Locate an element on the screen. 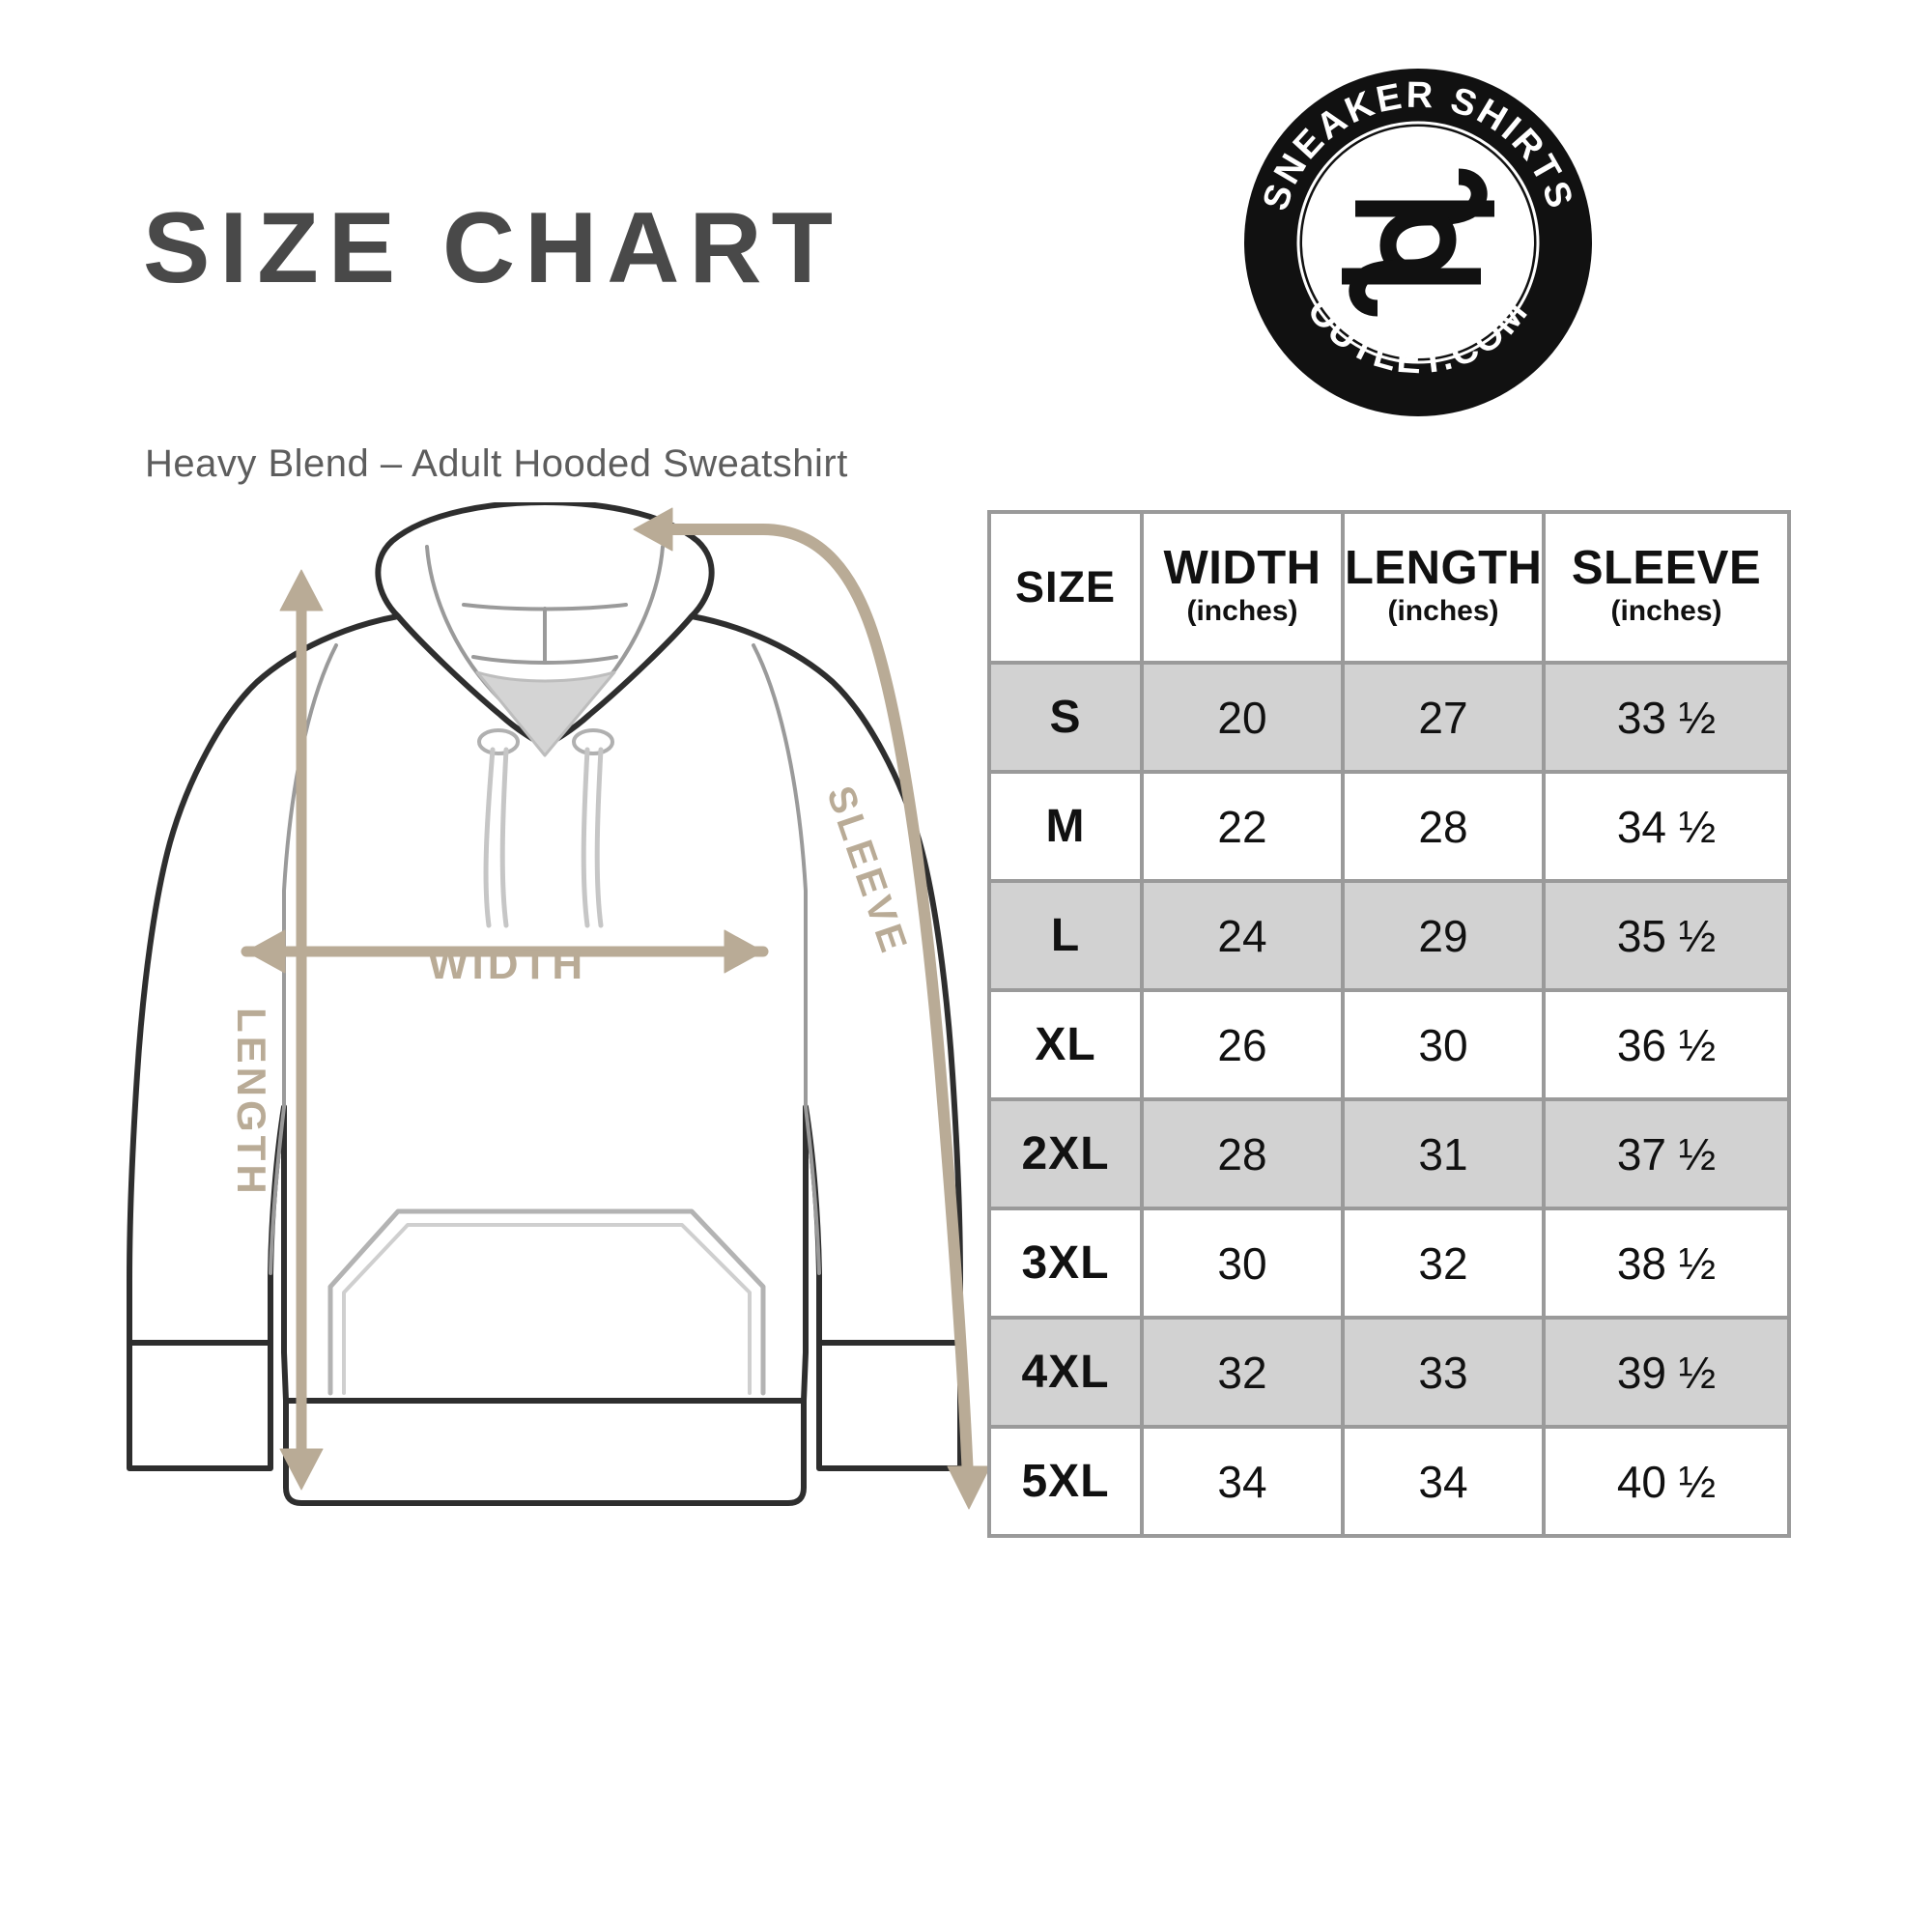 This screenshot has width=1932, height=1932. column-header-sleeve: SLEEVE (inches) is located at coordinates (1666, 587).